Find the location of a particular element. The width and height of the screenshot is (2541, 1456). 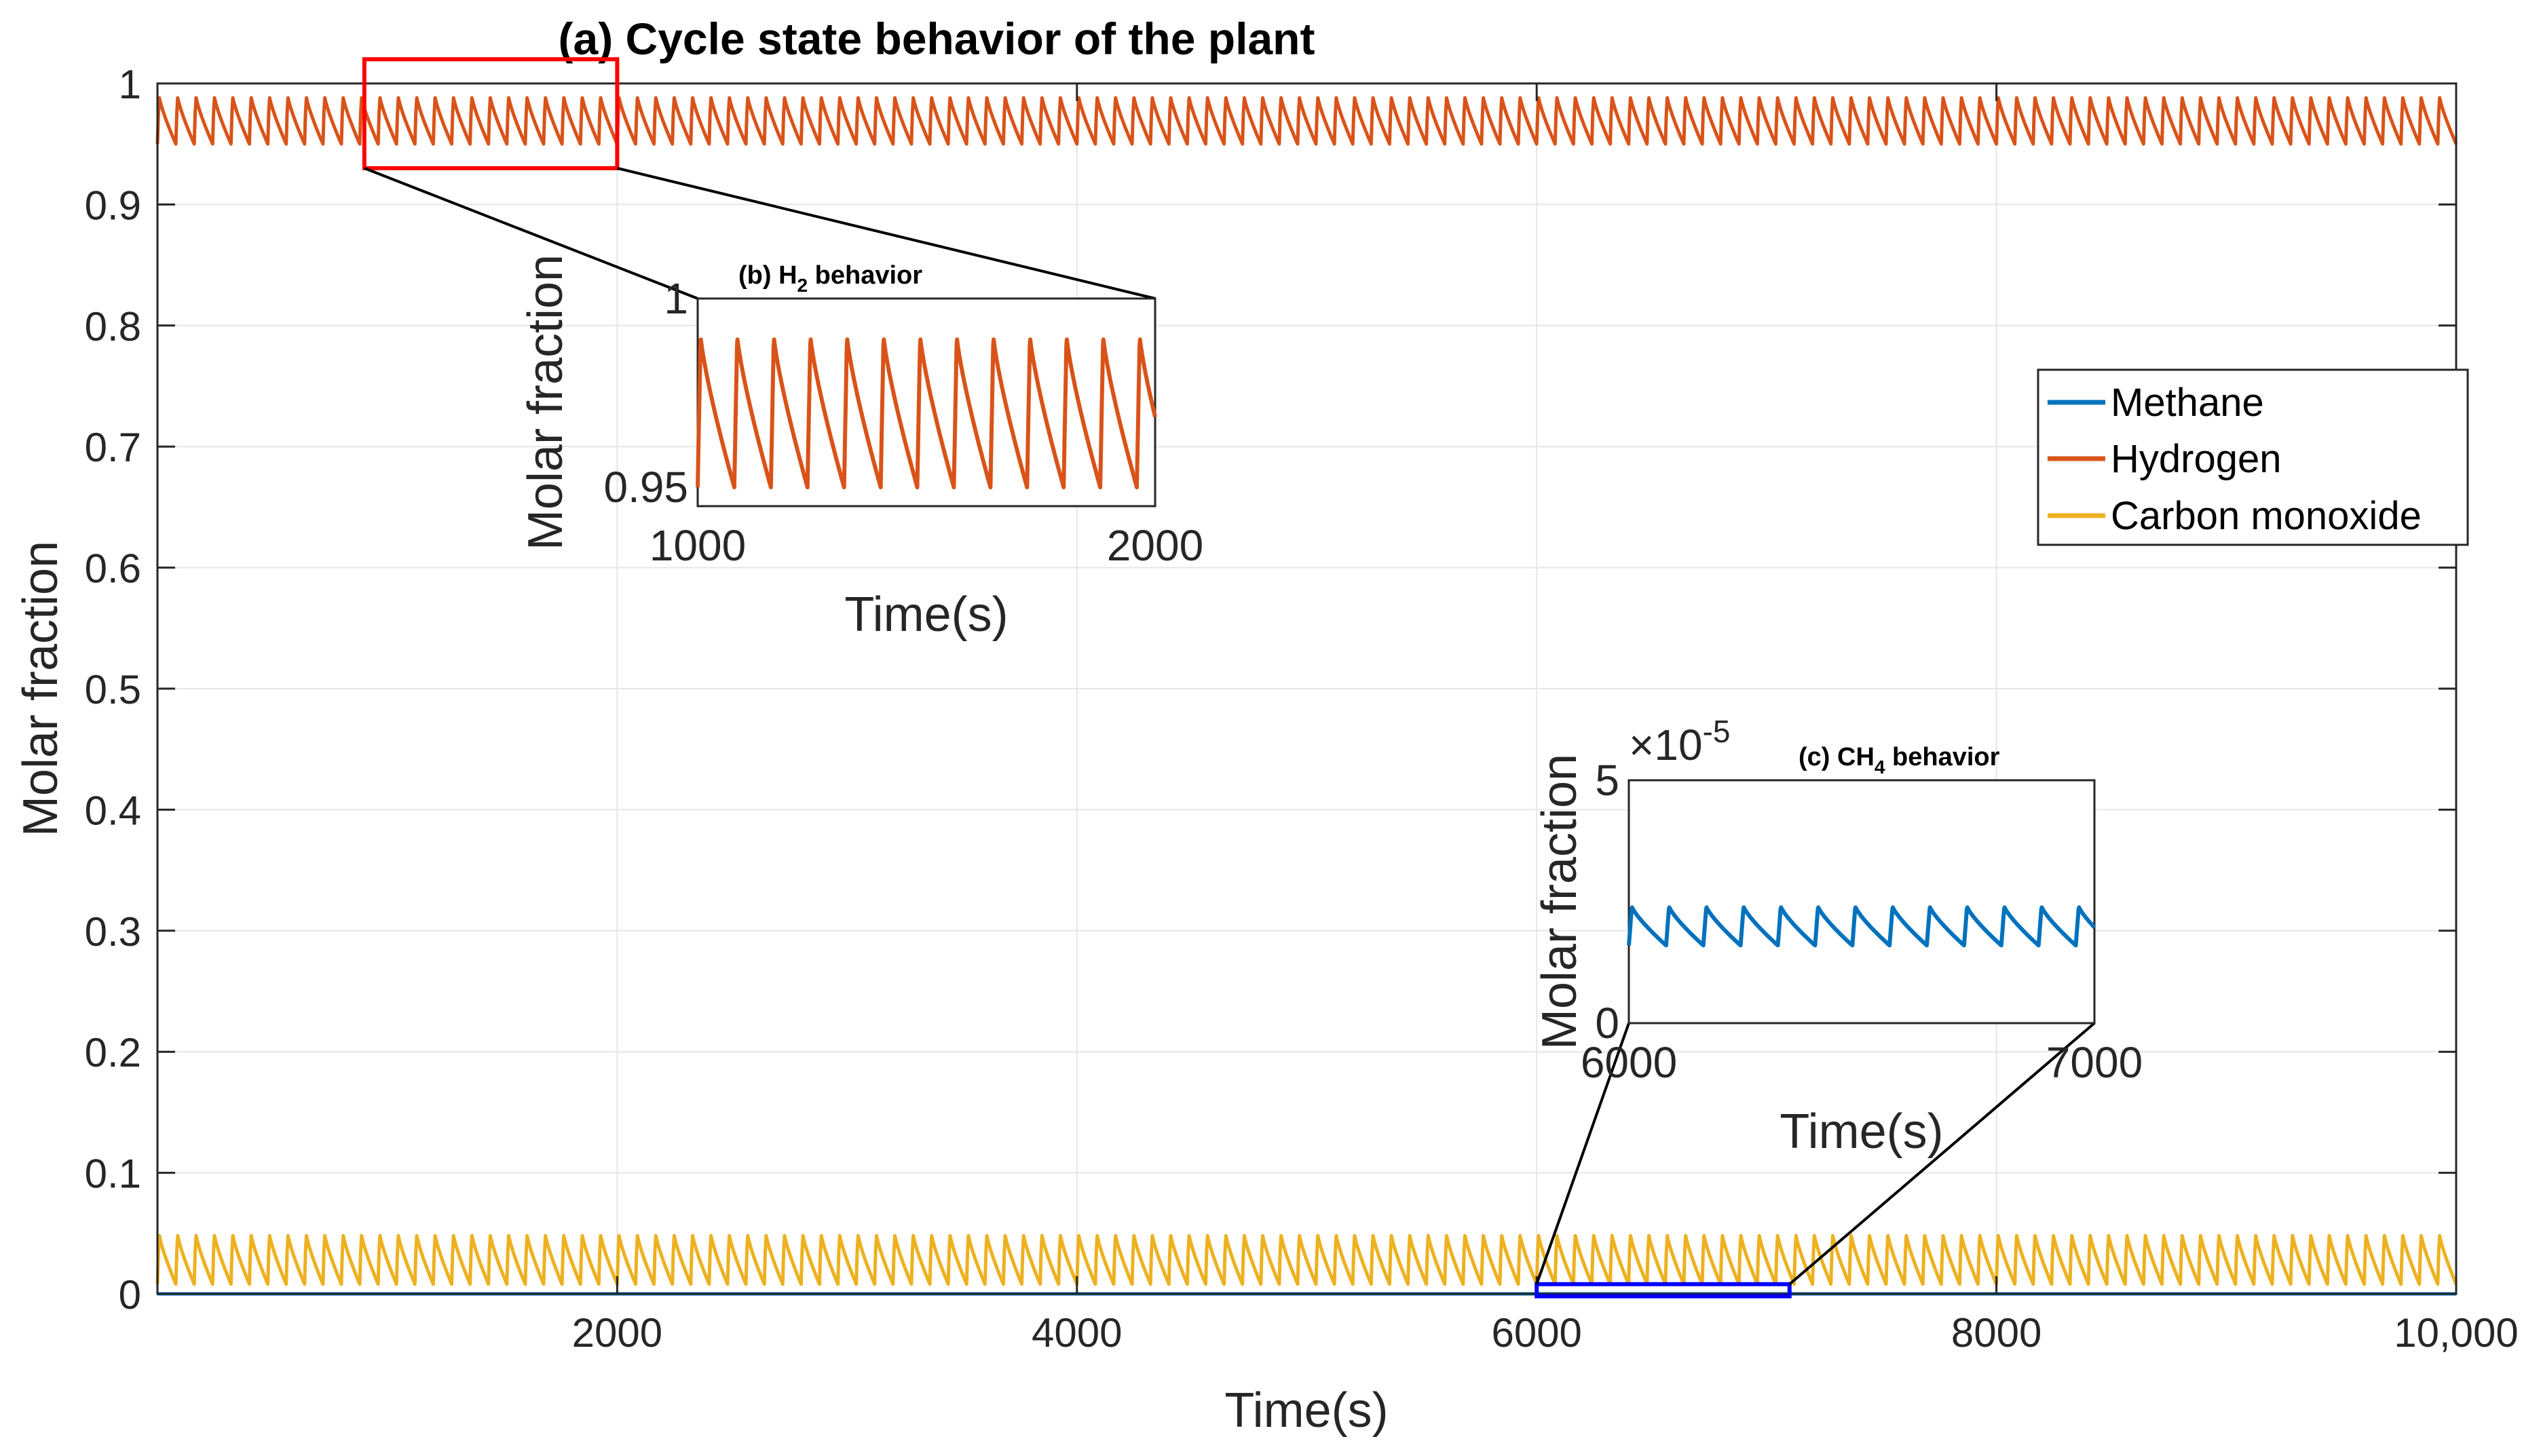

inset-frame is located at coordinates (1861, 902).